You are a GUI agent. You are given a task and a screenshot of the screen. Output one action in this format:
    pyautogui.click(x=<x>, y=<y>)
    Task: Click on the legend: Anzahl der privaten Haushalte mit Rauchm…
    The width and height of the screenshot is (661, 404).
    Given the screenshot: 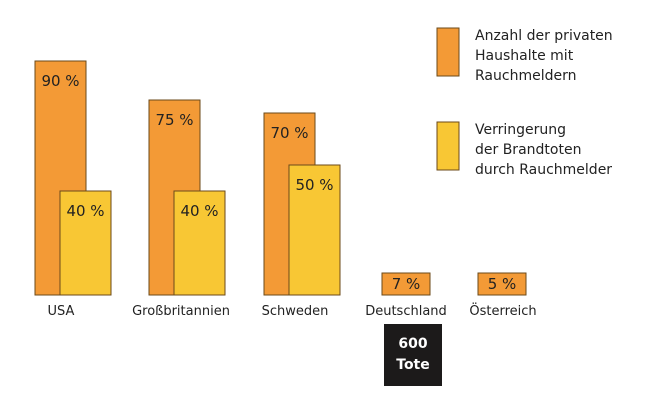 What is the action you would take?
    pyautogui.click(x=524, y=102)
    